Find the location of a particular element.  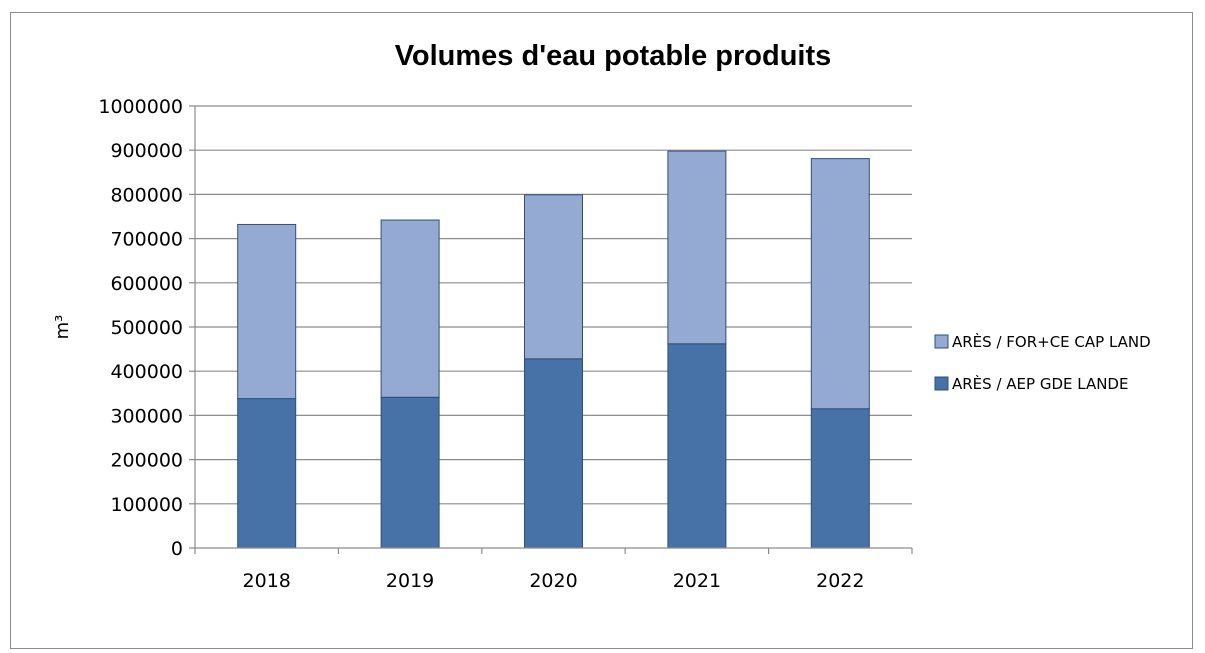

y-tick-label: 400000 is located at coordinates (146, 372).